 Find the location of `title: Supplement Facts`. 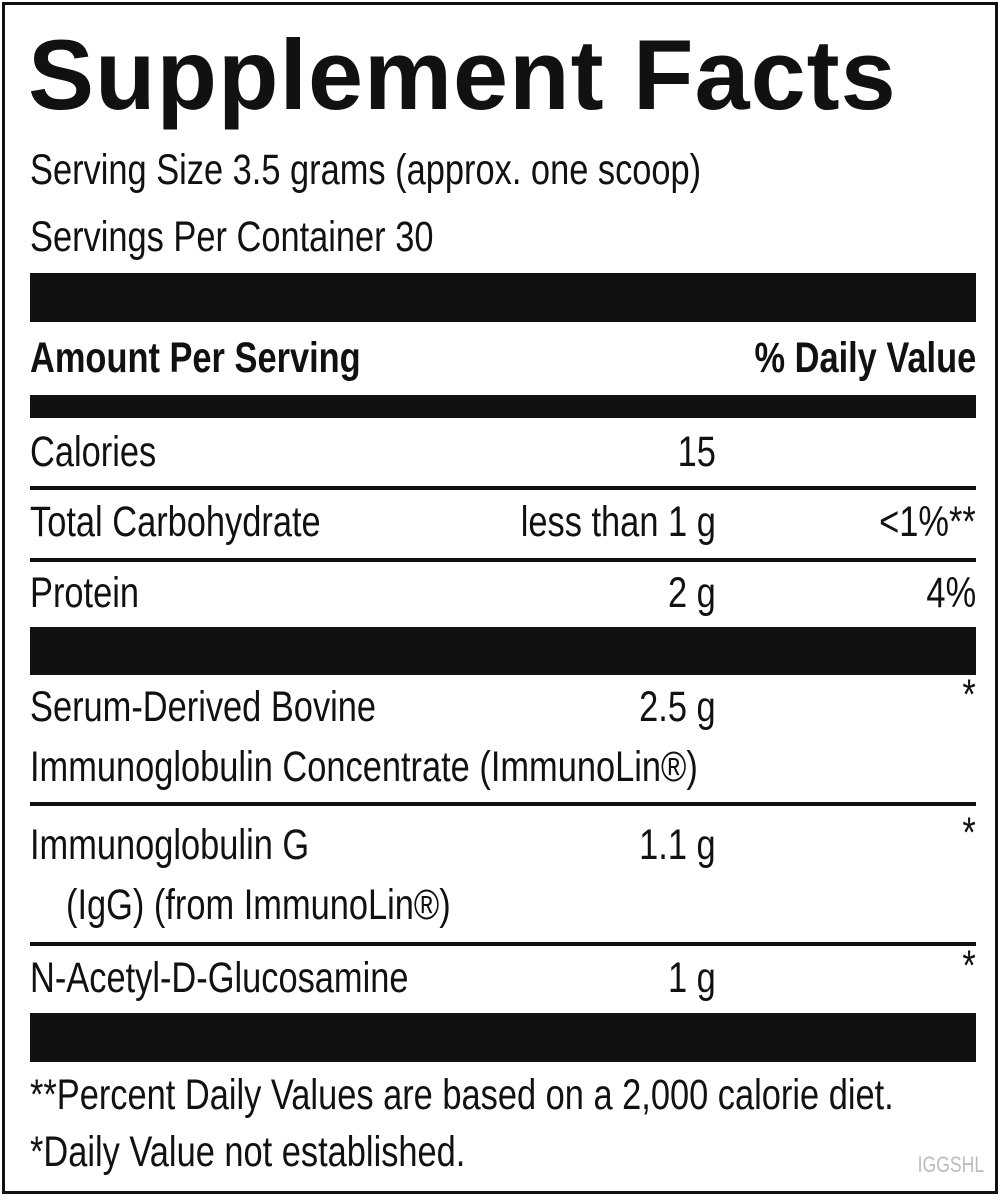

title: Supplement Facts is located at coordinates (462, 74).